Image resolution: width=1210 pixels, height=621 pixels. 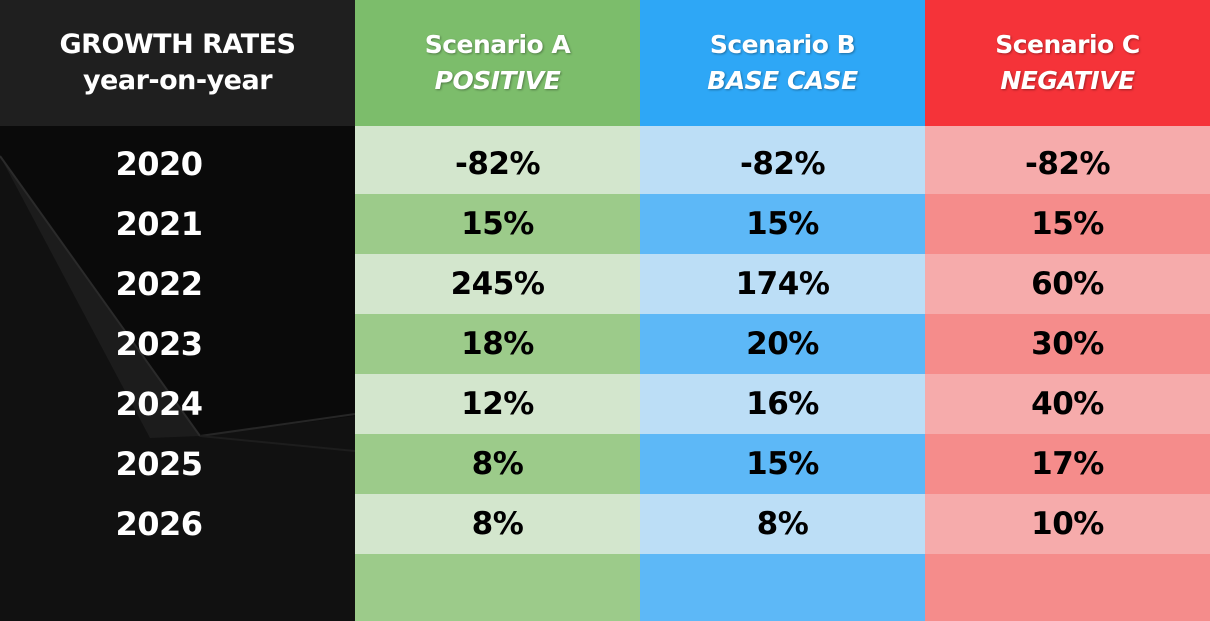 I want to click on year-label: 2025, so click(x=159, y=464).